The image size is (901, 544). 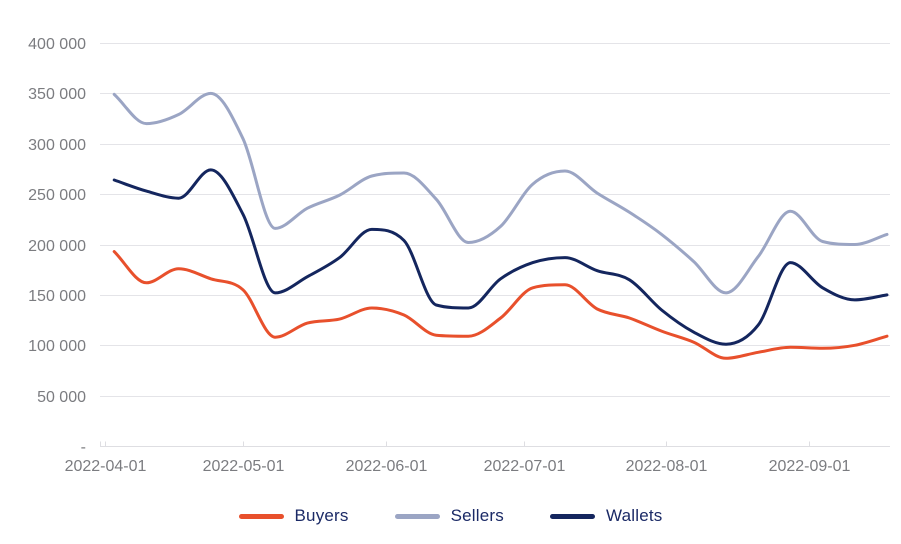 I want to click on legend-label-sellers: Sellers, so click(x=477, y=515).